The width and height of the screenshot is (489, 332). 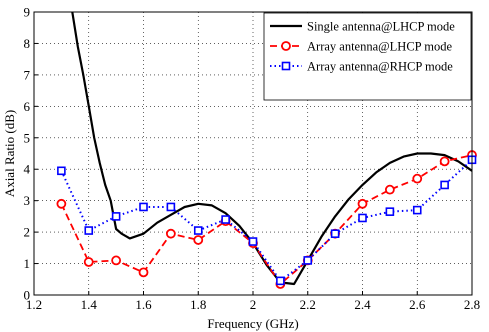 What do you see at coordinates (34, 304) in the screenshot?
I see `x-tick-label: 1.2` at bounding box center [34, 304].